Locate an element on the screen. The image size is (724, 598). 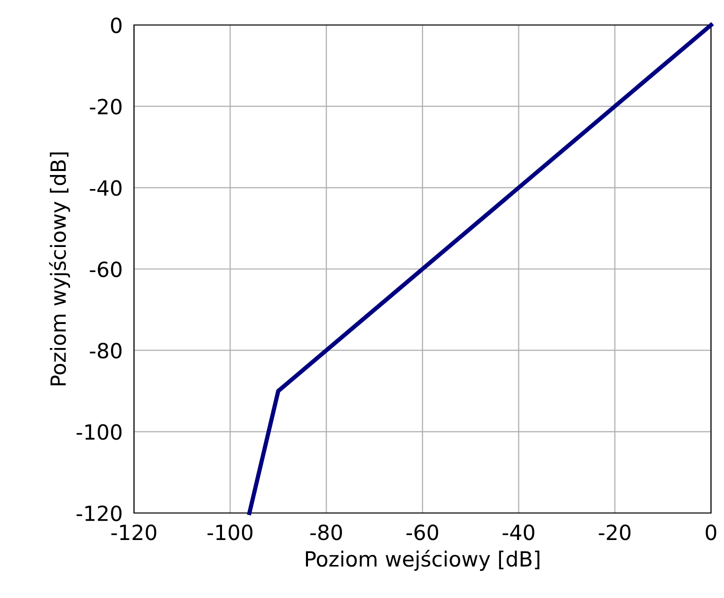
y-tick-label: -60 is located at coordinates (106, 269).